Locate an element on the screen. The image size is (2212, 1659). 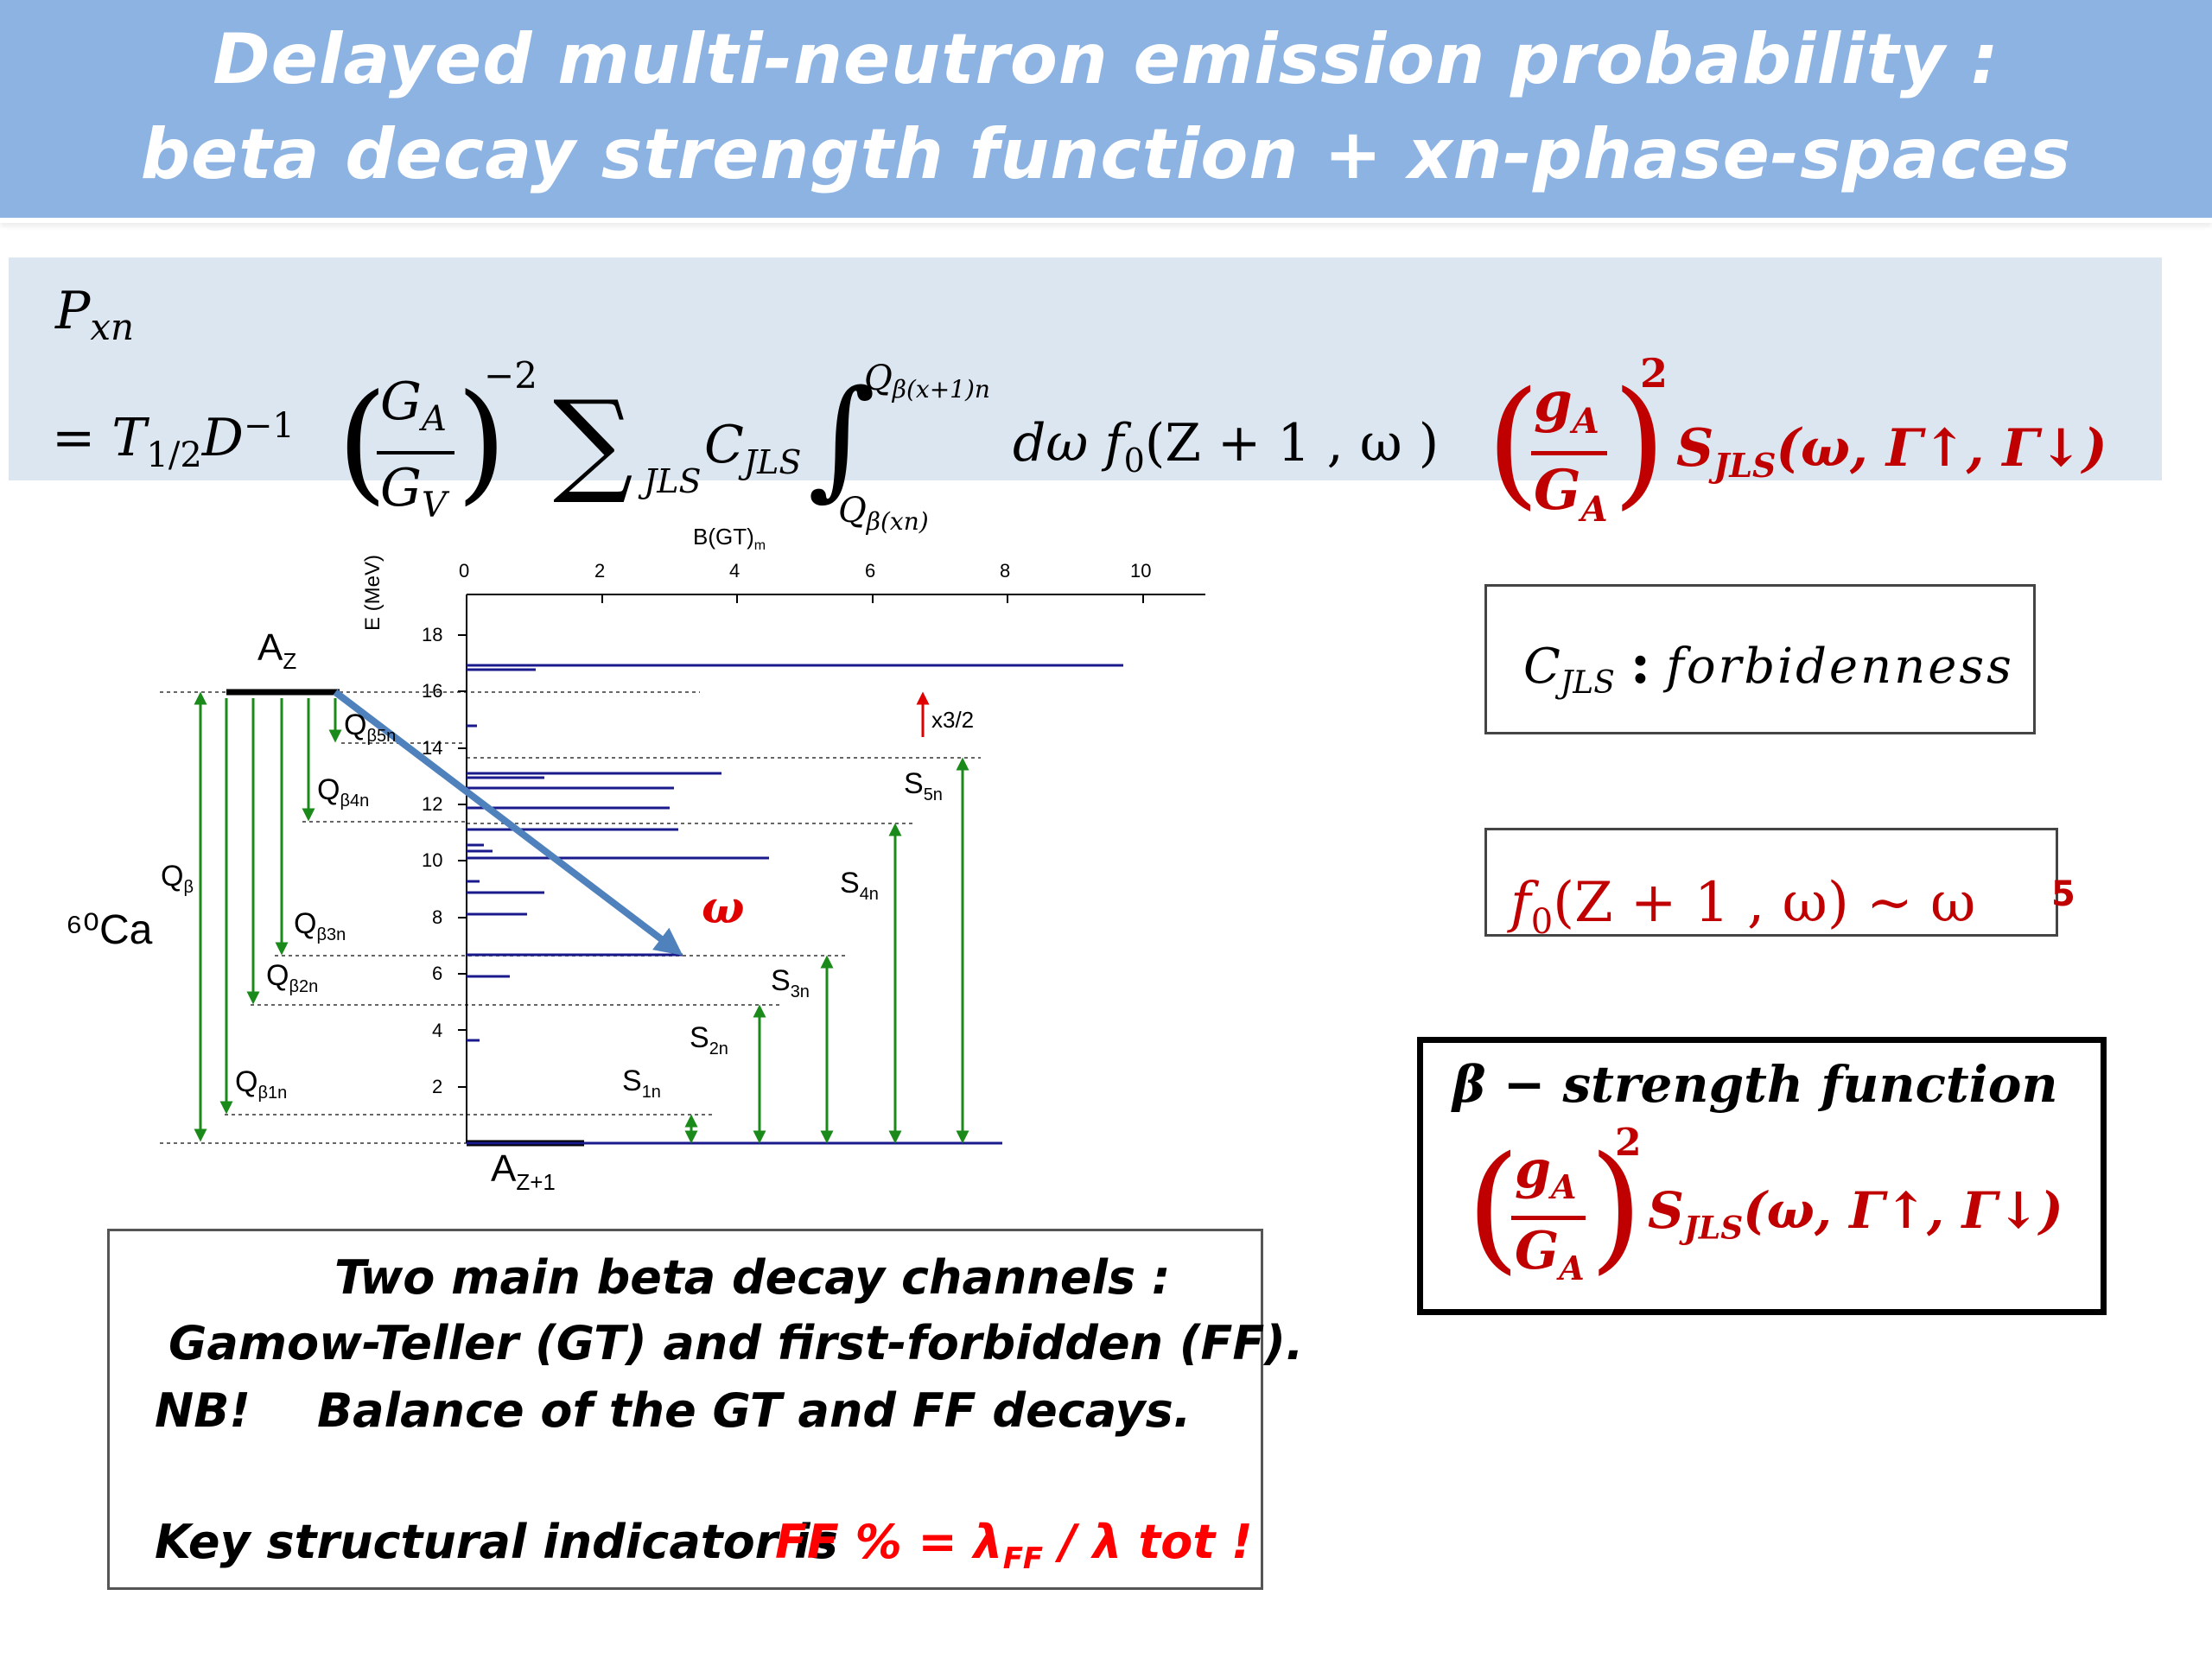
q-b2n-label: Qβ2n is located at coordinates (292, 977).